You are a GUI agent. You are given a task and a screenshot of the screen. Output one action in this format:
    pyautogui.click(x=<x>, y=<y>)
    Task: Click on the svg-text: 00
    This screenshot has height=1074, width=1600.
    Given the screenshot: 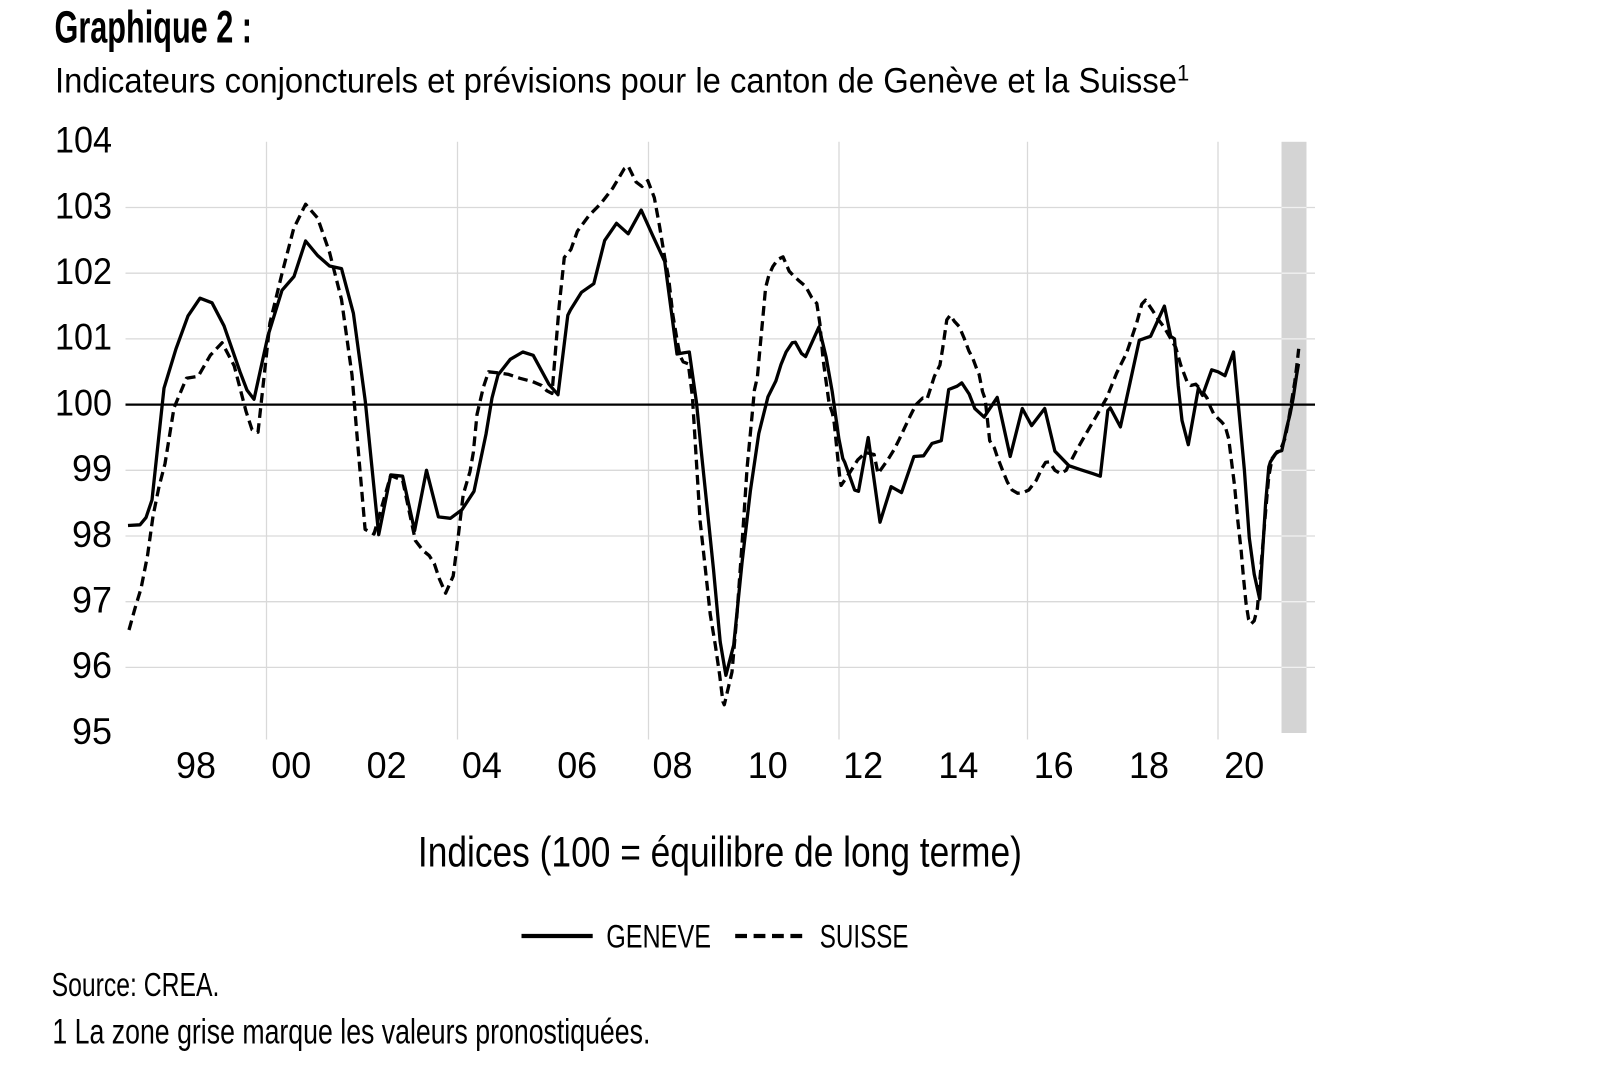 What is the action you would take?
    pyautogui.click(x=291, y=765)
    